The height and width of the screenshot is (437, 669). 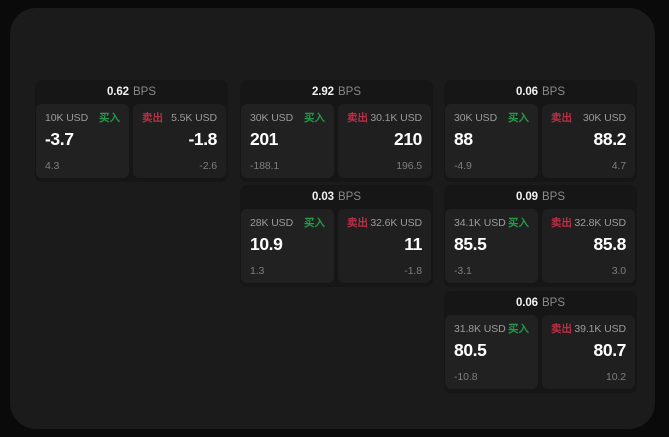 I want to click on sell-price: 210, so click(x=408, y=139).